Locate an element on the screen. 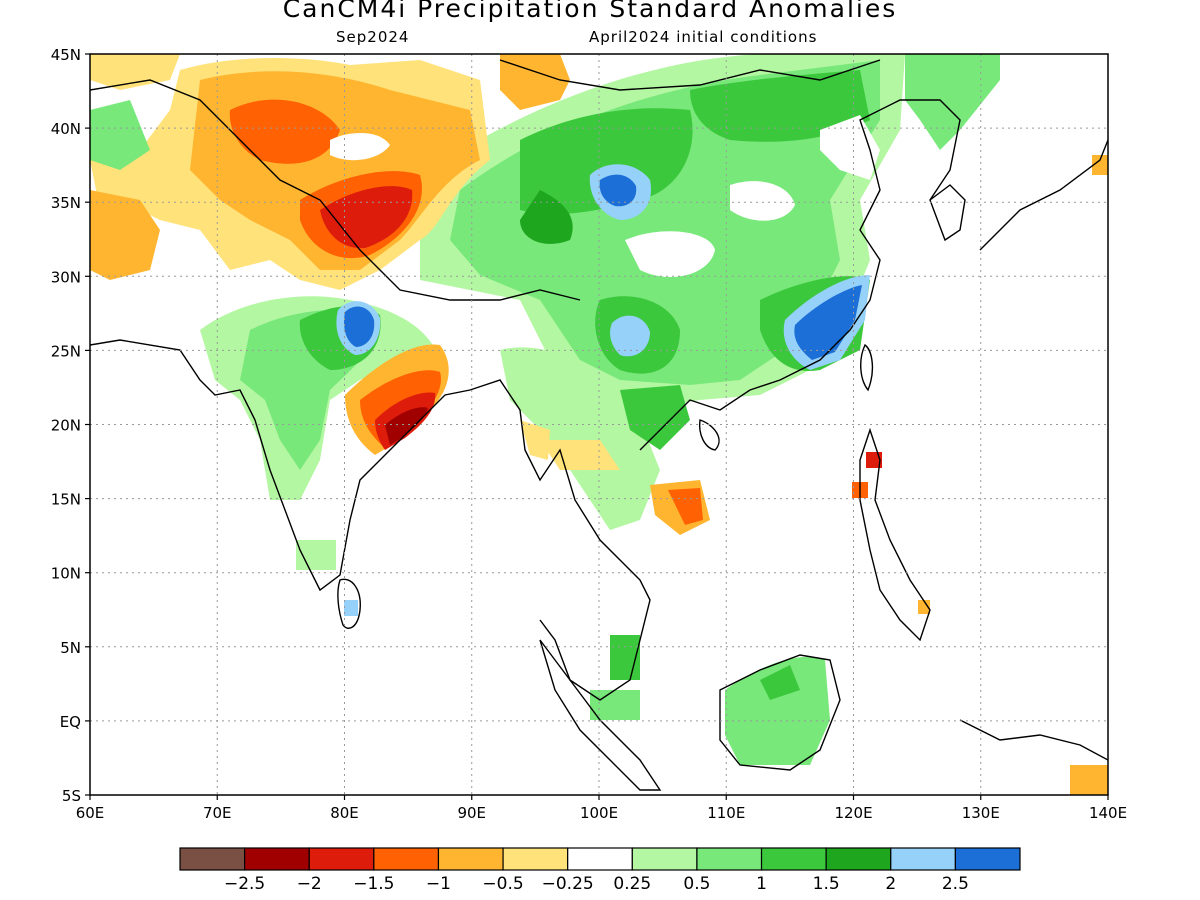  colorbar-label: 1 is located at coordinates (761, 884).